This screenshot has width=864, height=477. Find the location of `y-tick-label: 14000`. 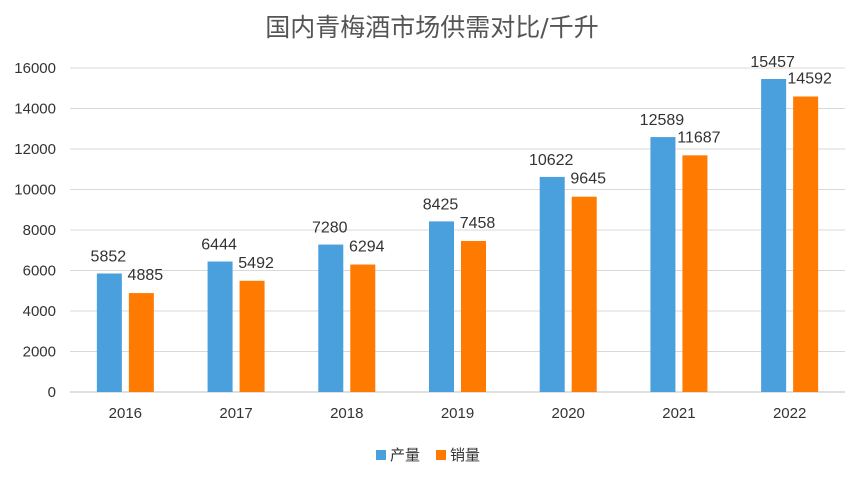

y-tick-label: 14000 is located at coordinates (35, 109).